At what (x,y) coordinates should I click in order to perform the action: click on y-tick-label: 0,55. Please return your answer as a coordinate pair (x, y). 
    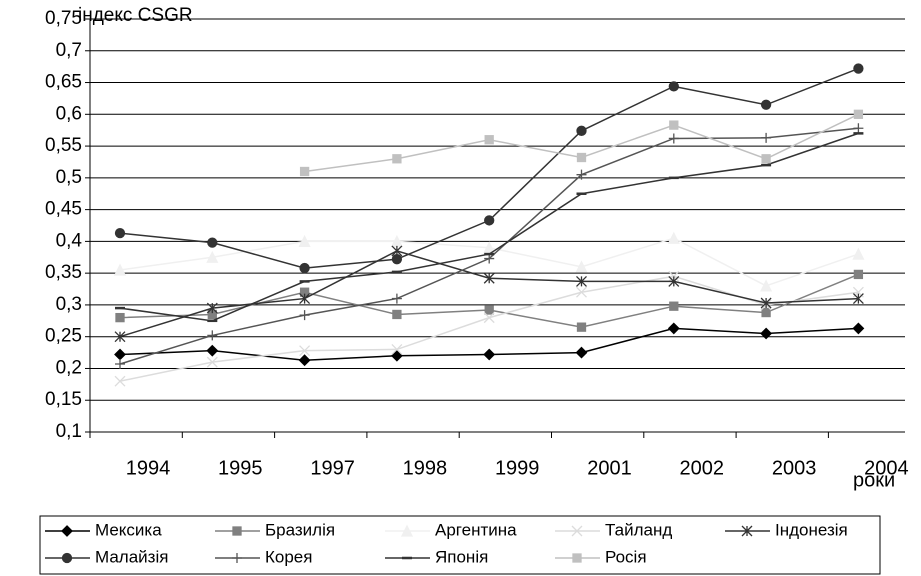
    Looking at the image, I should click on (63, 145).